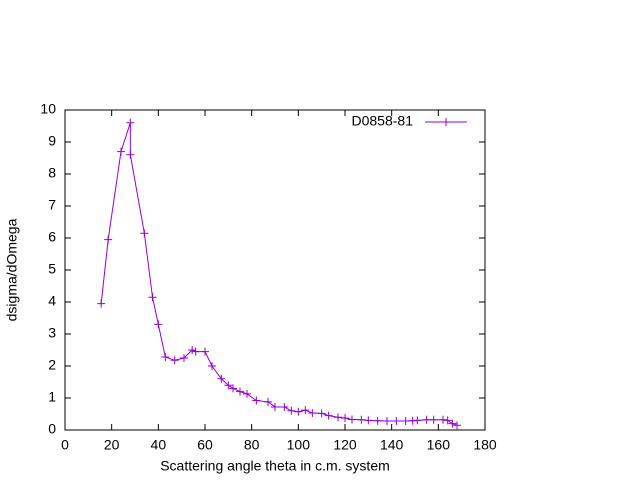 This screenshot has width=640, height=480. Describe the element at coordinates (52, 301) in the screenshot. I see `y-tick-label: 4` at that location.